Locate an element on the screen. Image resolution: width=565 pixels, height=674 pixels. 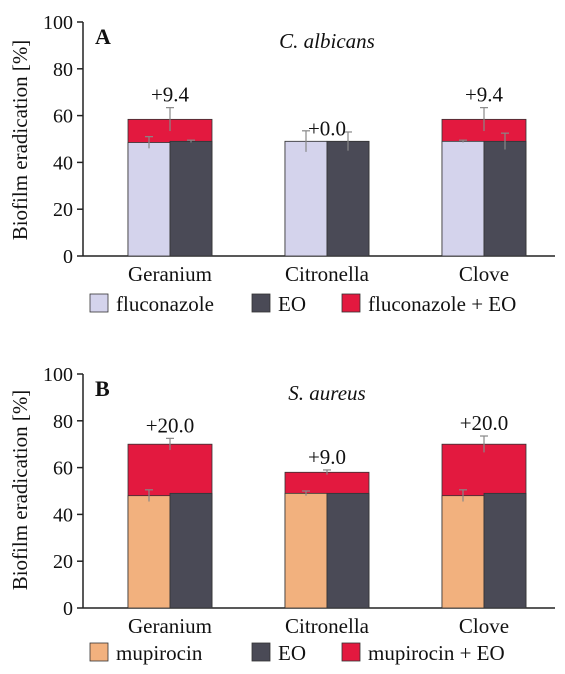
panel-a-legend-label: fluconazole is located at coordinates (165, 304).